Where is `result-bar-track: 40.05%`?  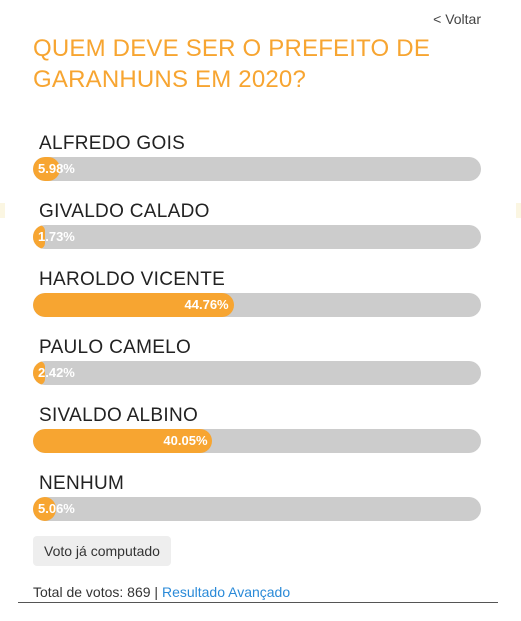 result-bar-track: 40.05% is located at coordinates (257, 441).